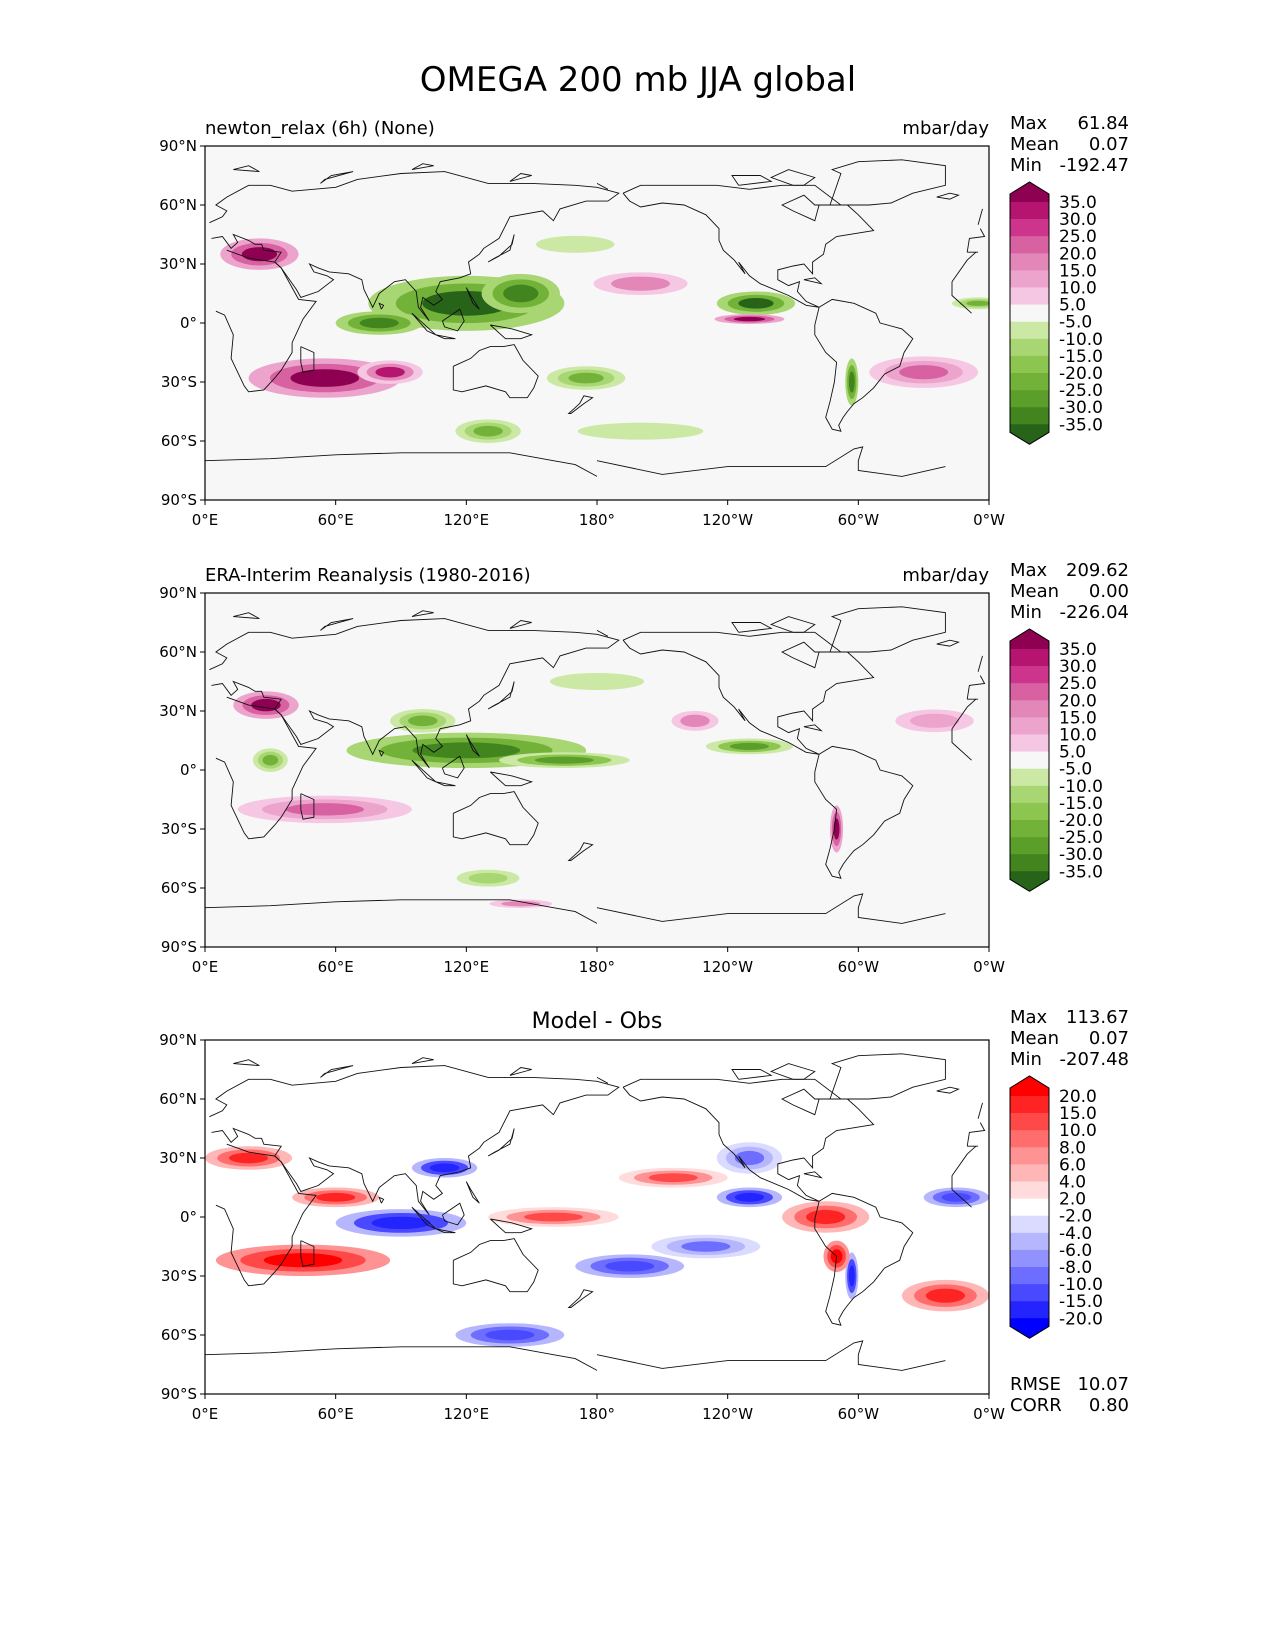 The height and width of the screenshot is (1650, 1275). I want to click on y-tick-label: 0°, so click(188, 770).